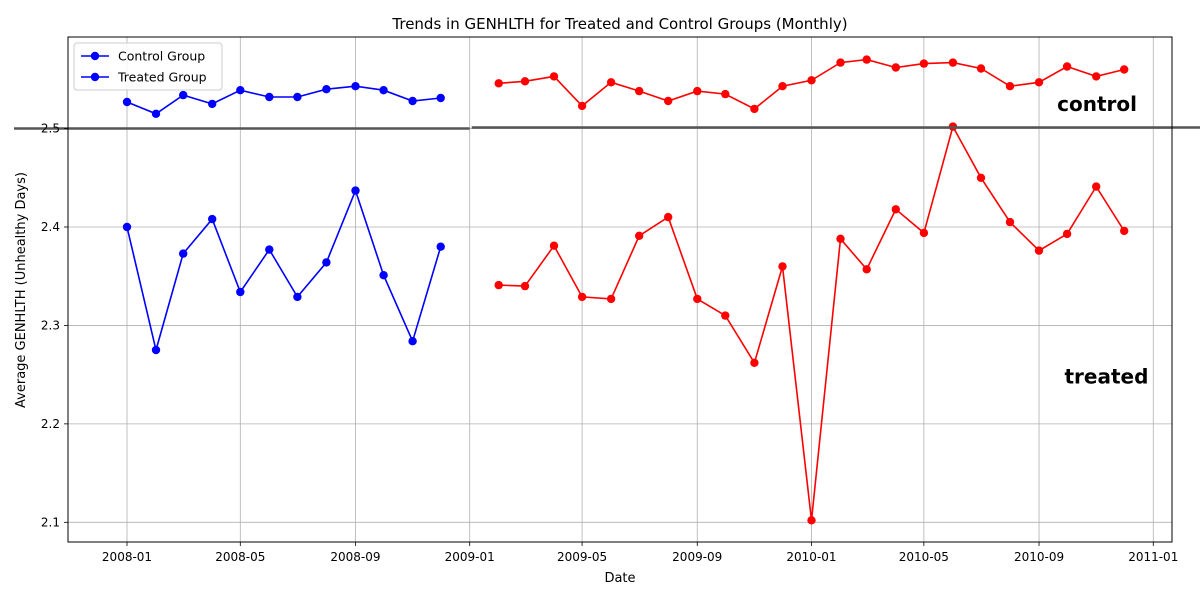 This screenshot has width=1200, height=600. What do you see at coordinates (924, 557) in the screenshot?
I see `x-tick-label: 2010-05` at bounding box center [924, 557].